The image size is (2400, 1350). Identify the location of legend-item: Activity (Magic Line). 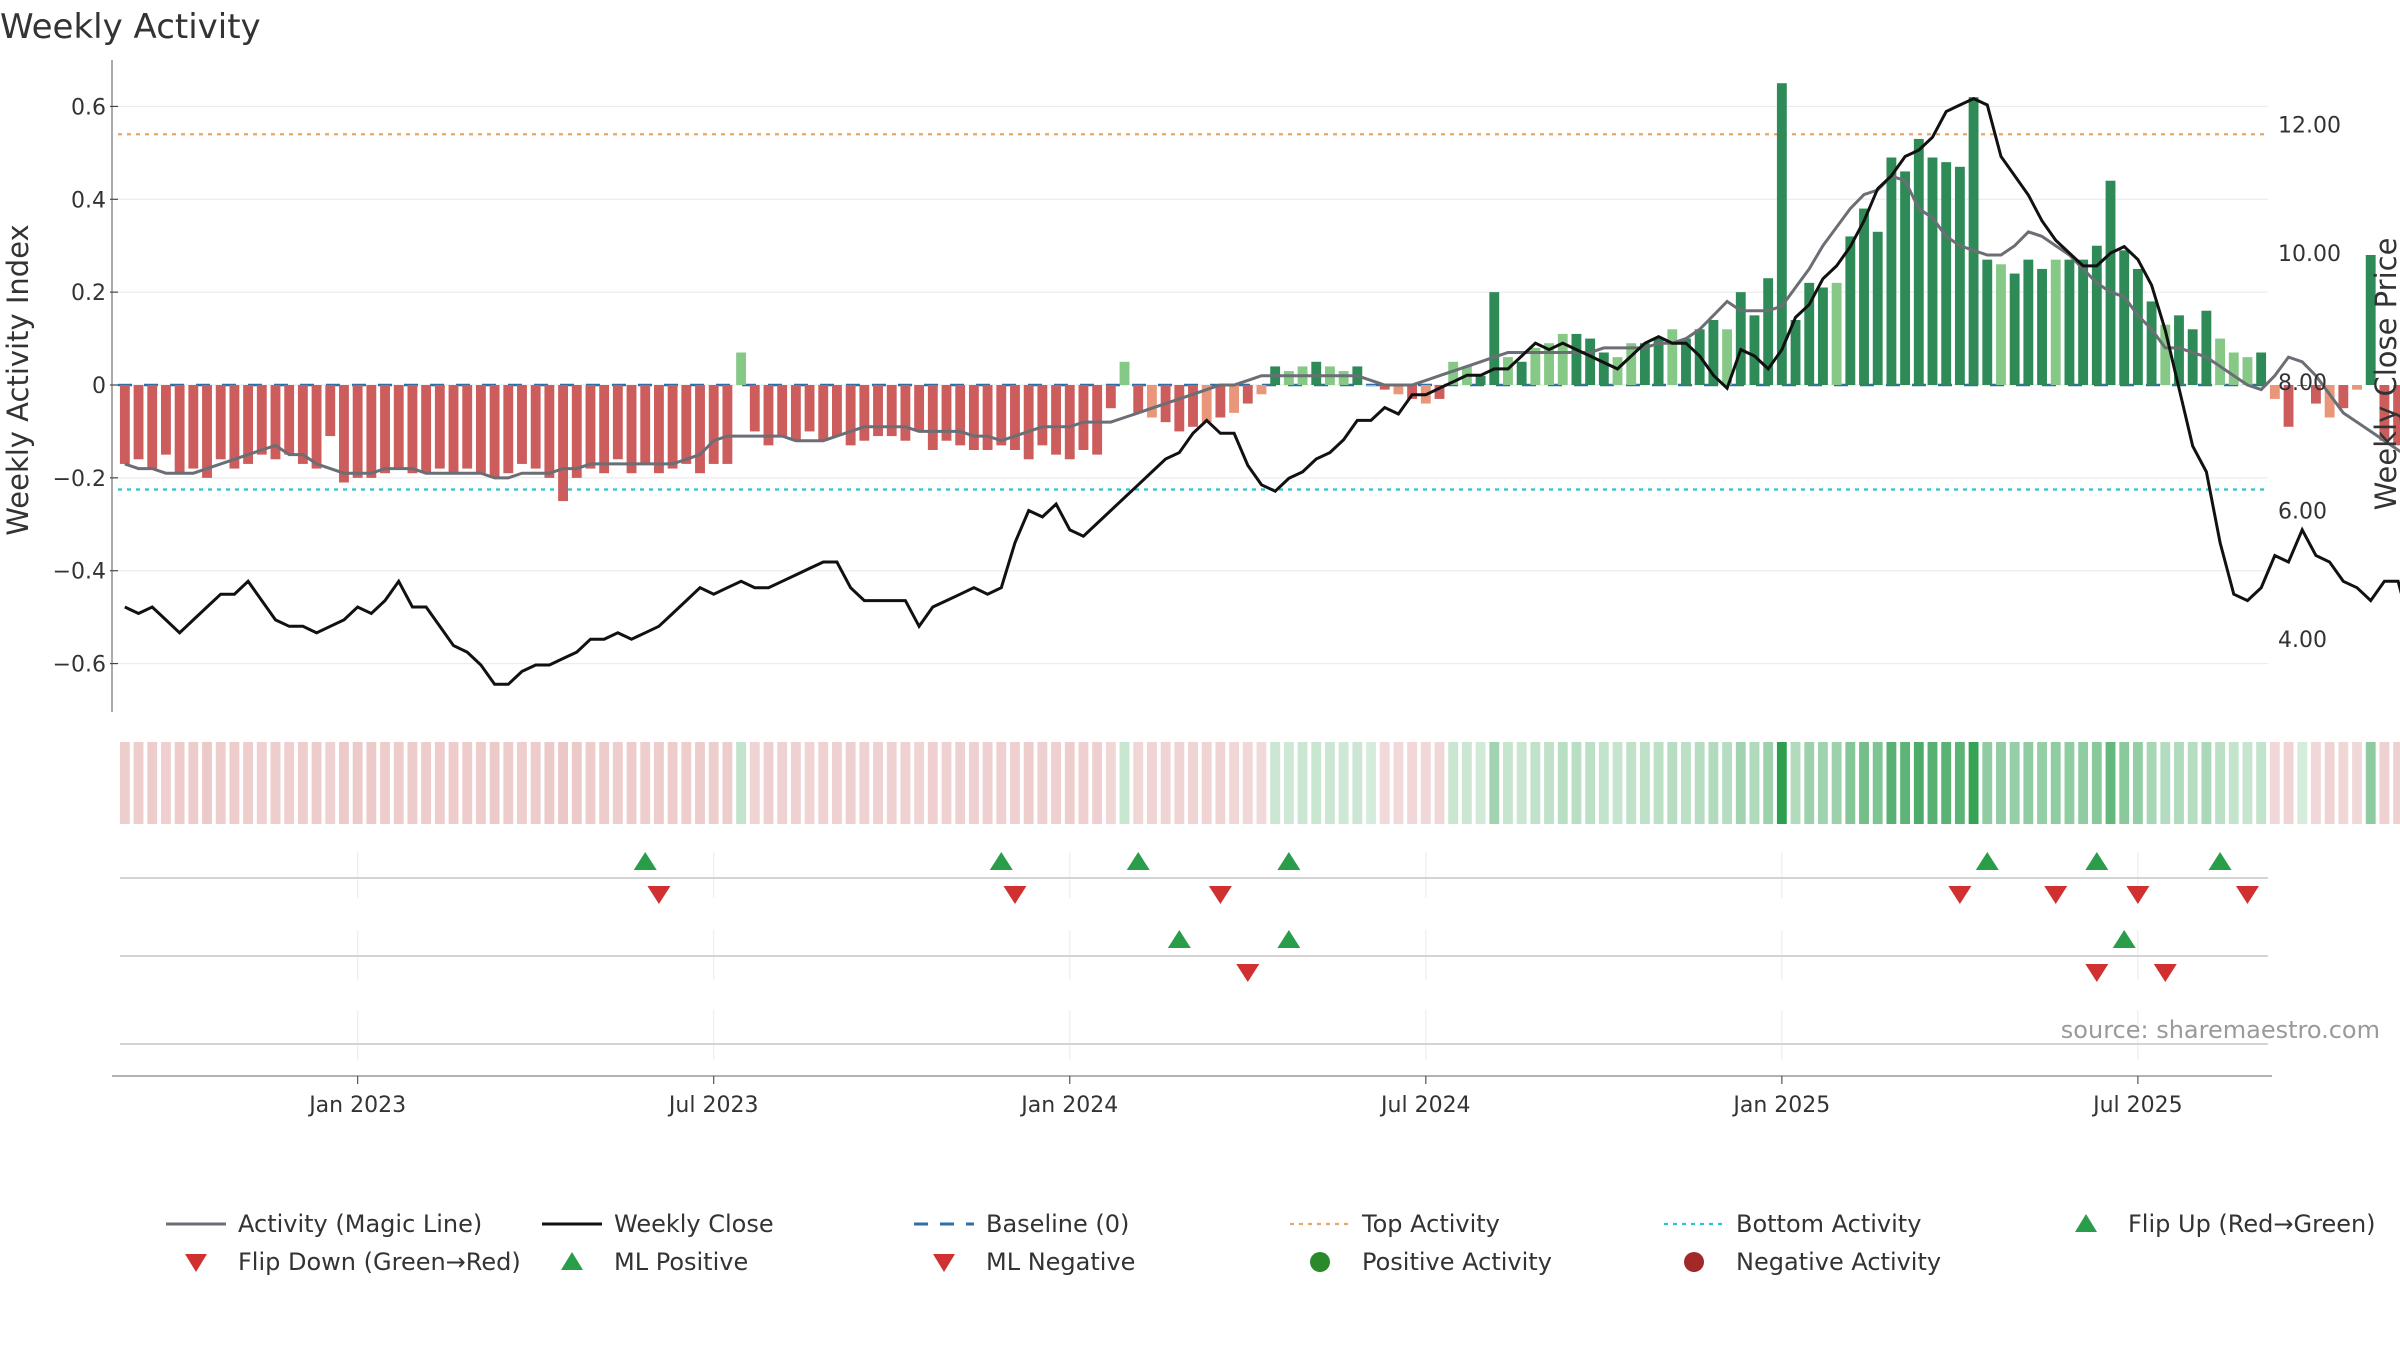
(324, 1224).